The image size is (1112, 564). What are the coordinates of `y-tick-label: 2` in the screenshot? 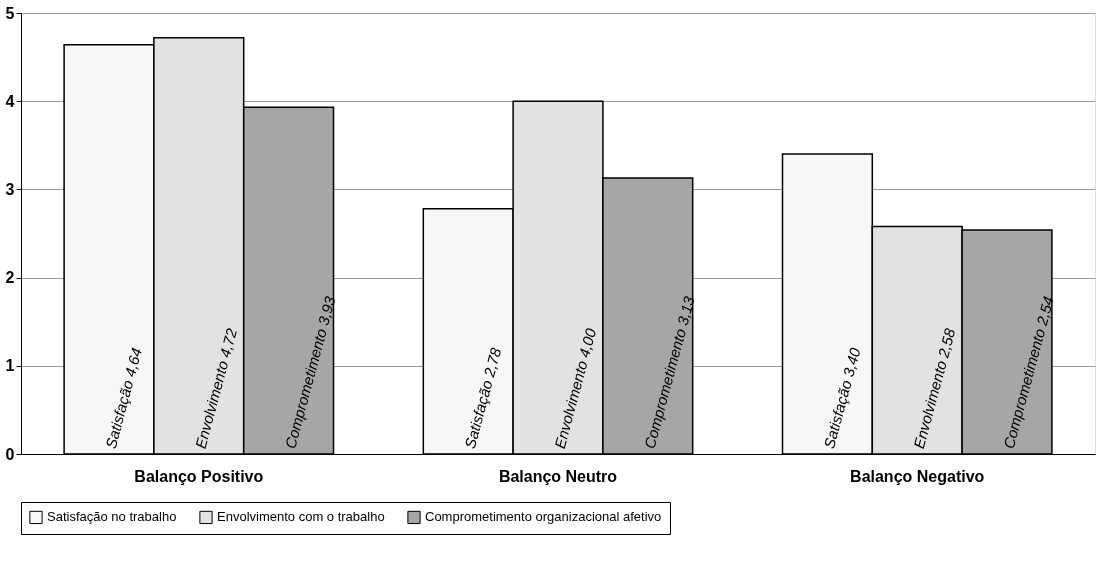 It's located at (10, 278).